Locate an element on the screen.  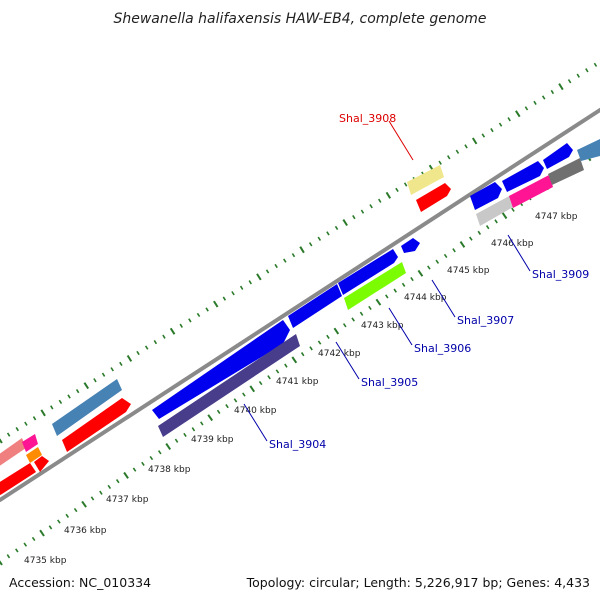
gene-label-shal-3906: Shal_3906 is located at coordinates (442, 348).